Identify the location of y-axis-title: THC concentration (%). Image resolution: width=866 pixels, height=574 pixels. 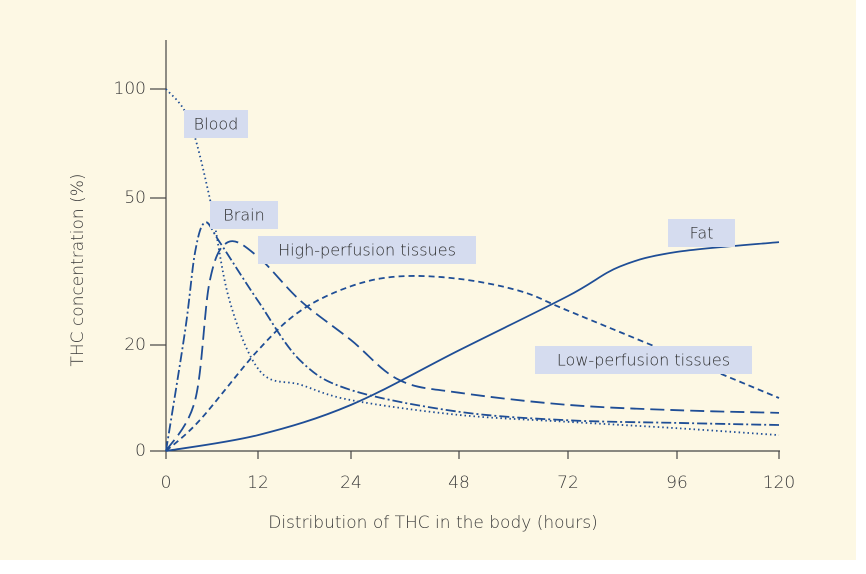
(78, 269).